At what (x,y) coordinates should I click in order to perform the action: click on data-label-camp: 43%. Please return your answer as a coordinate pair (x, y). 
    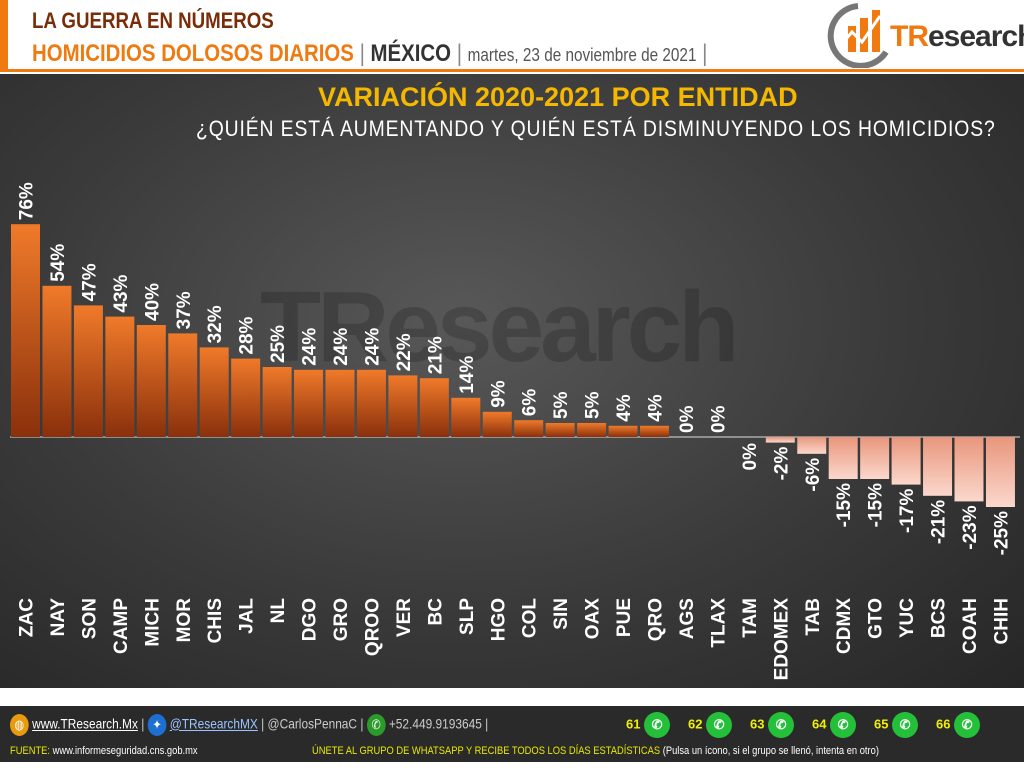
    Looking at the image, I should click on (121, 293).